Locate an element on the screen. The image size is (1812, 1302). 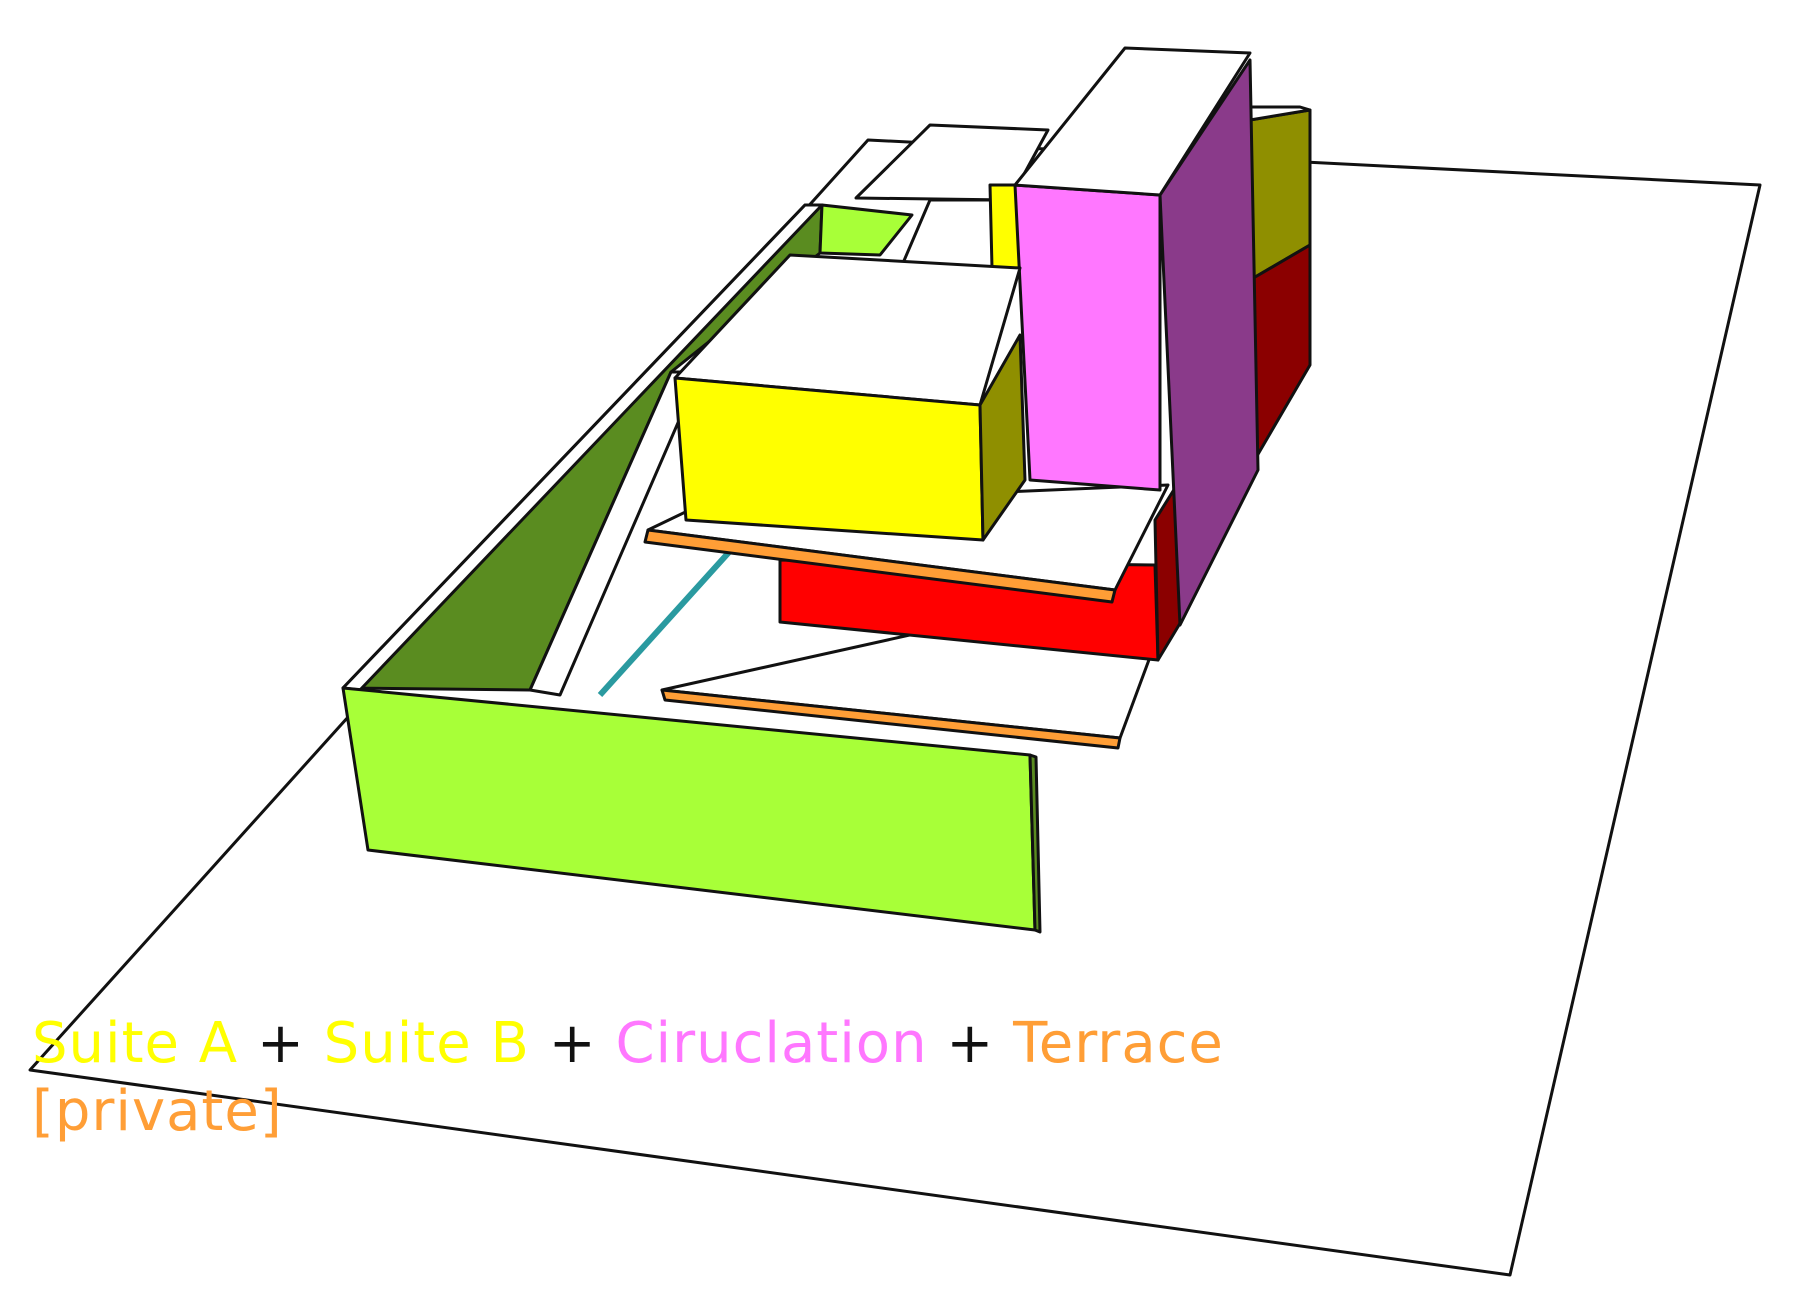
legend-terrace: Terrace [private] is located at coordinates (628, 1077).